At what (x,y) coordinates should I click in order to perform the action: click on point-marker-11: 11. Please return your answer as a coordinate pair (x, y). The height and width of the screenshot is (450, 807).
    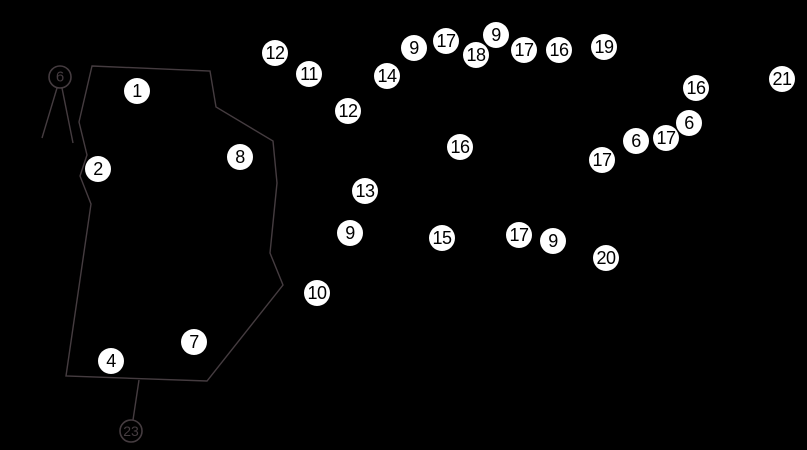
    Looking at the image, I should click on (309, 74).